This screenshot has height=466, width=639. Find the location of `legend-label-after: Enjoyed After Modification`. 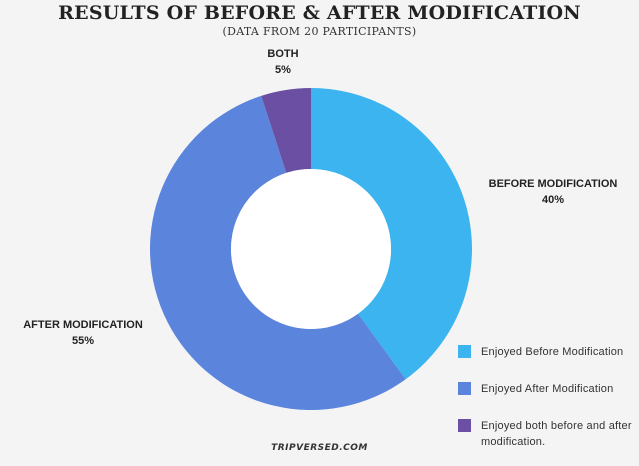

legend-label-after: Enjoyed After Modification is located at coordinates (547, 389).